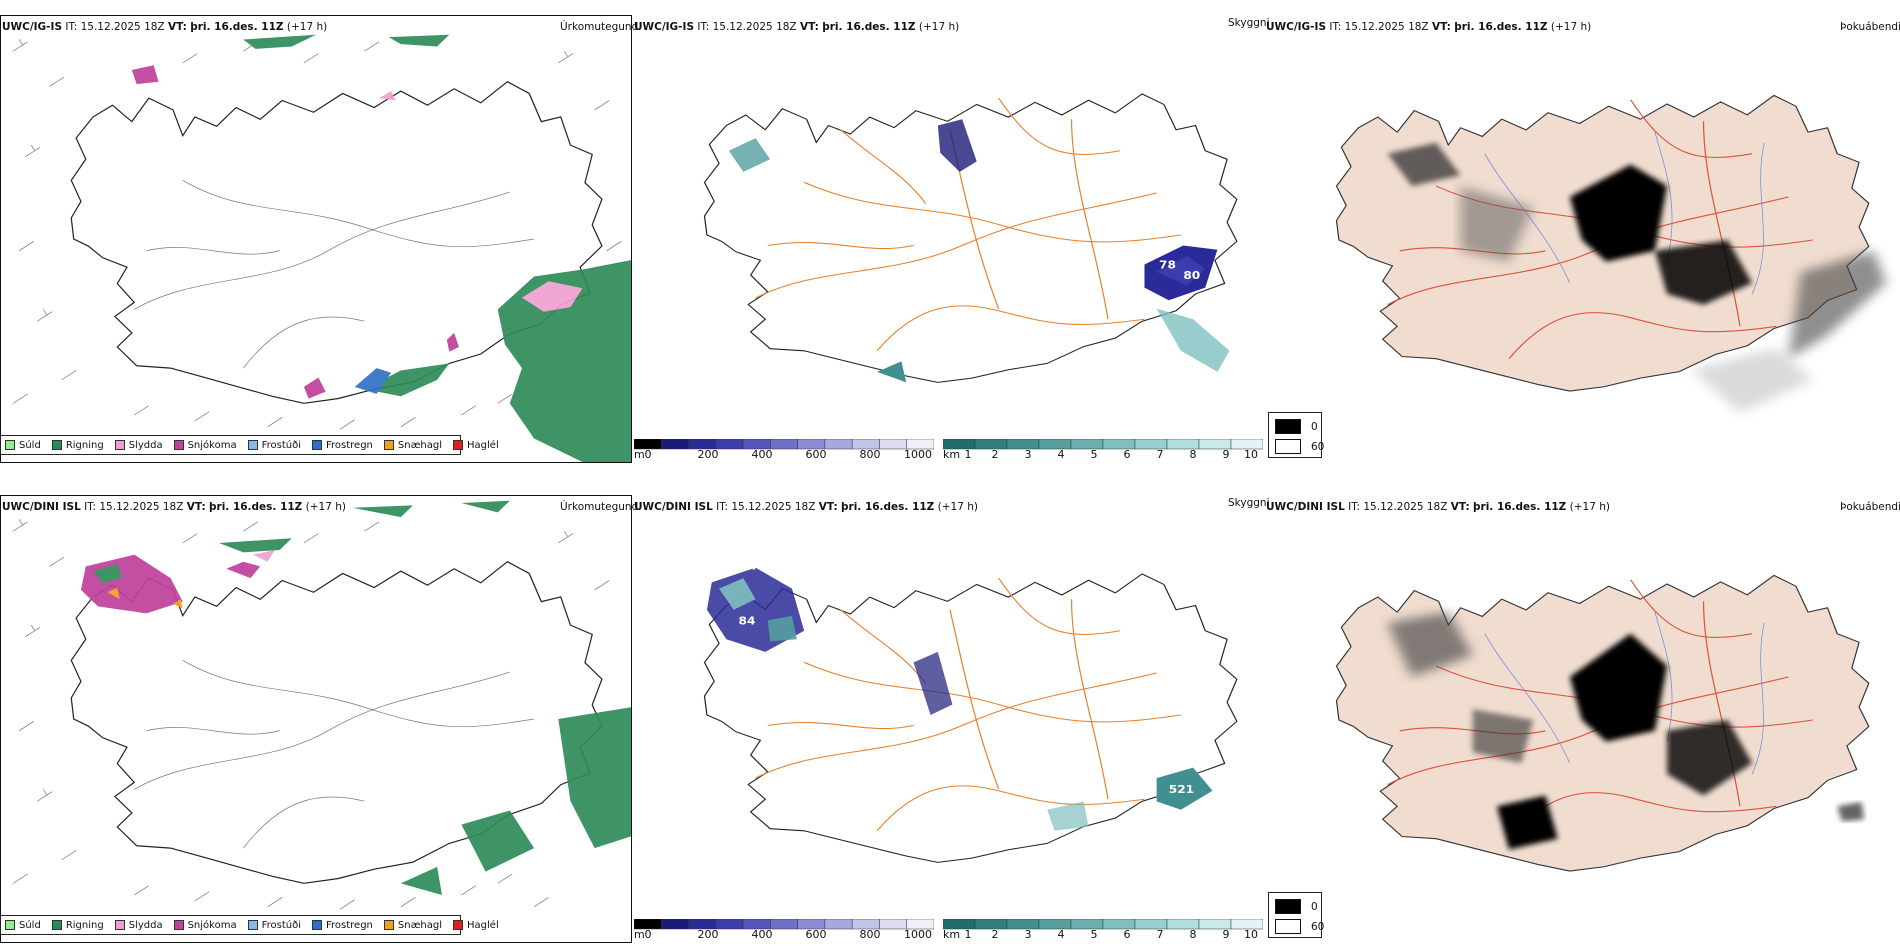 This screenshot has width=1900, height=950. Describe the element at coordinates (762, 454) in the screenshot. I see `ceiling-tick: 400` at that location.